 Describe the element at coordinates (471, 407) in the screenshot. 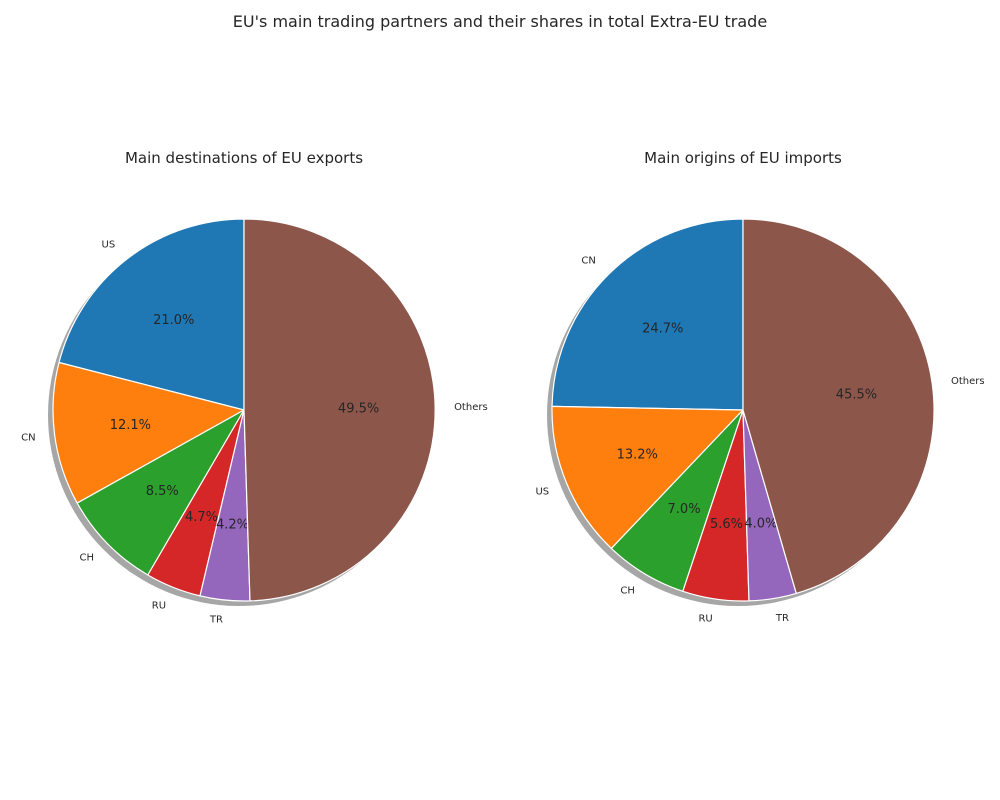

I see `exports-slice-label-others: Others` at that location.